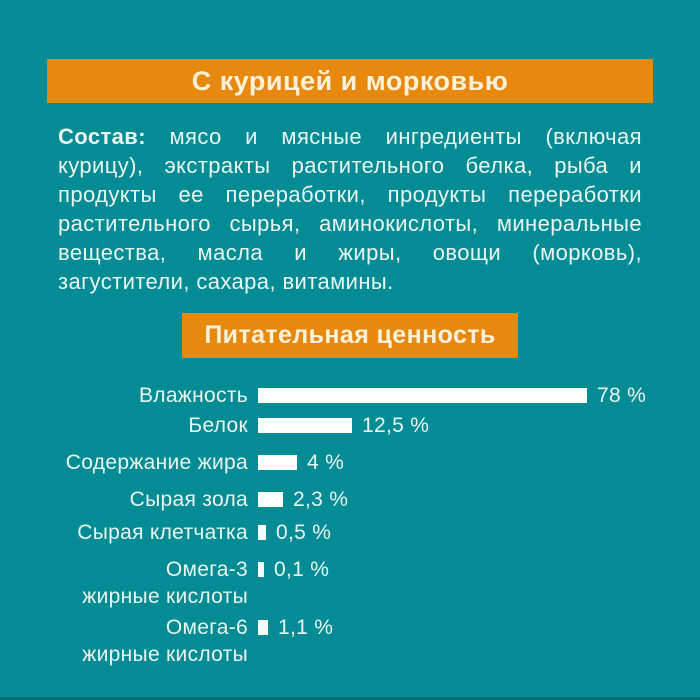 This screenshot has height=700, width=700. I want to click on composition-label: Состав:, so click(102, 136).